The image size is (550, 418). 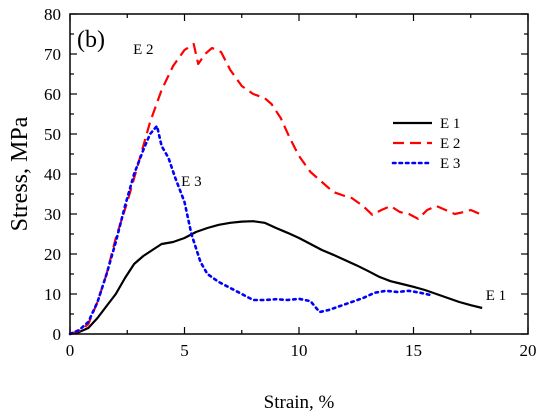 What do you see at coordinates (52, 294) in the screenshot?
I see `y-tick-label: 10` at bounding box center [52, 294].